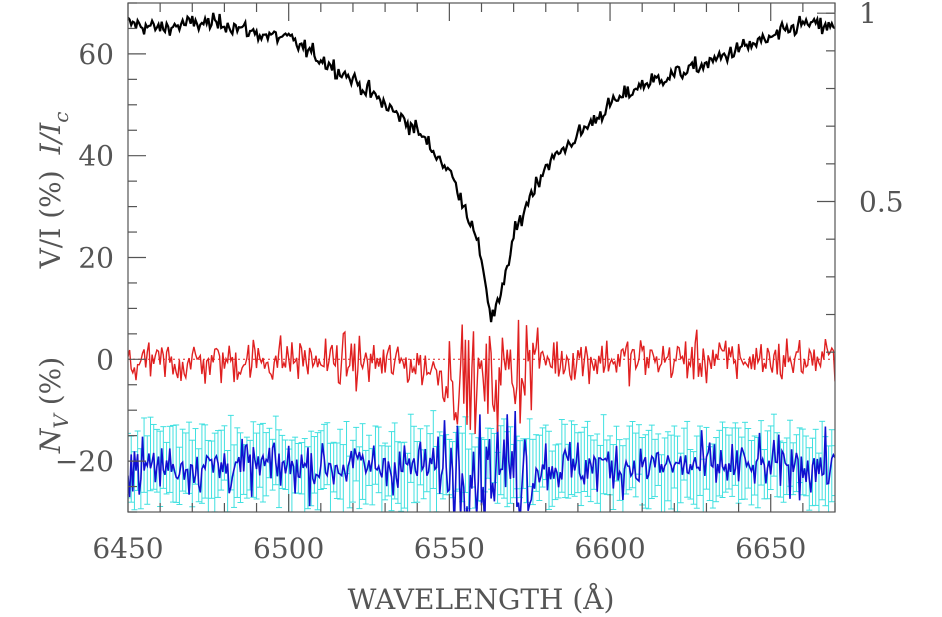  I want to click on x-tick-label: 6450, so click(127, 548).